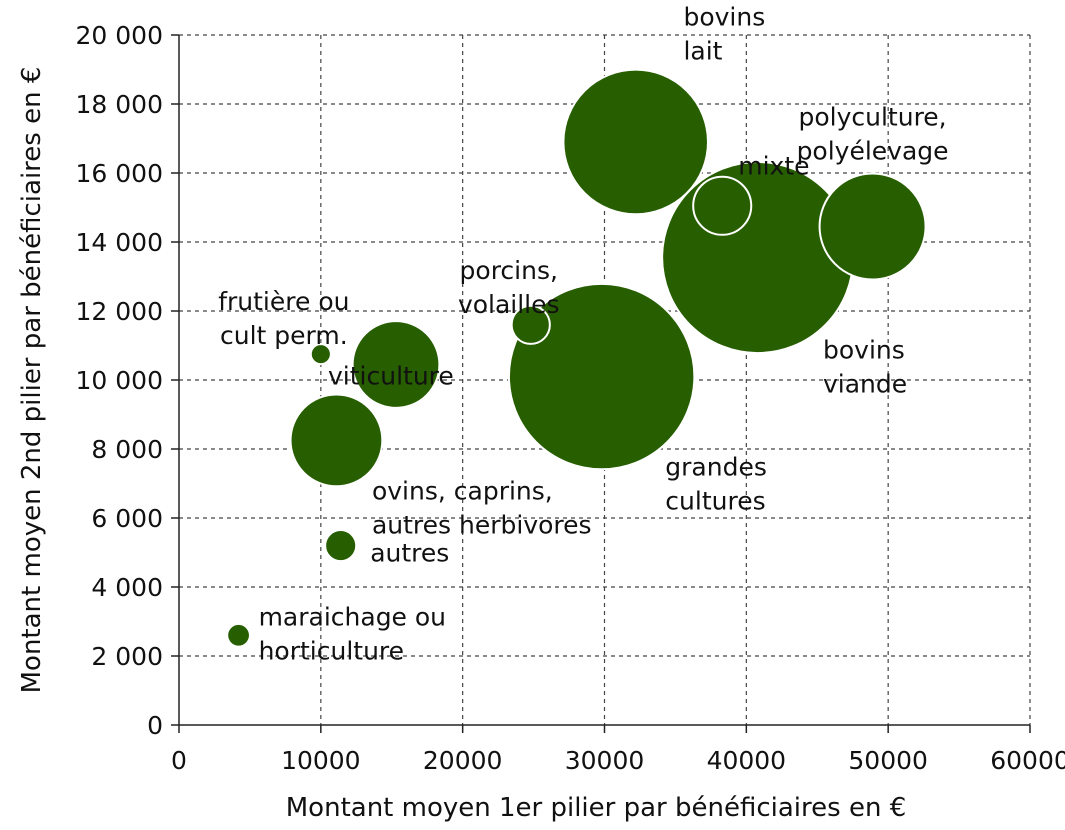  I want to click on bubble-label-line: volailles, so click(509, 304).